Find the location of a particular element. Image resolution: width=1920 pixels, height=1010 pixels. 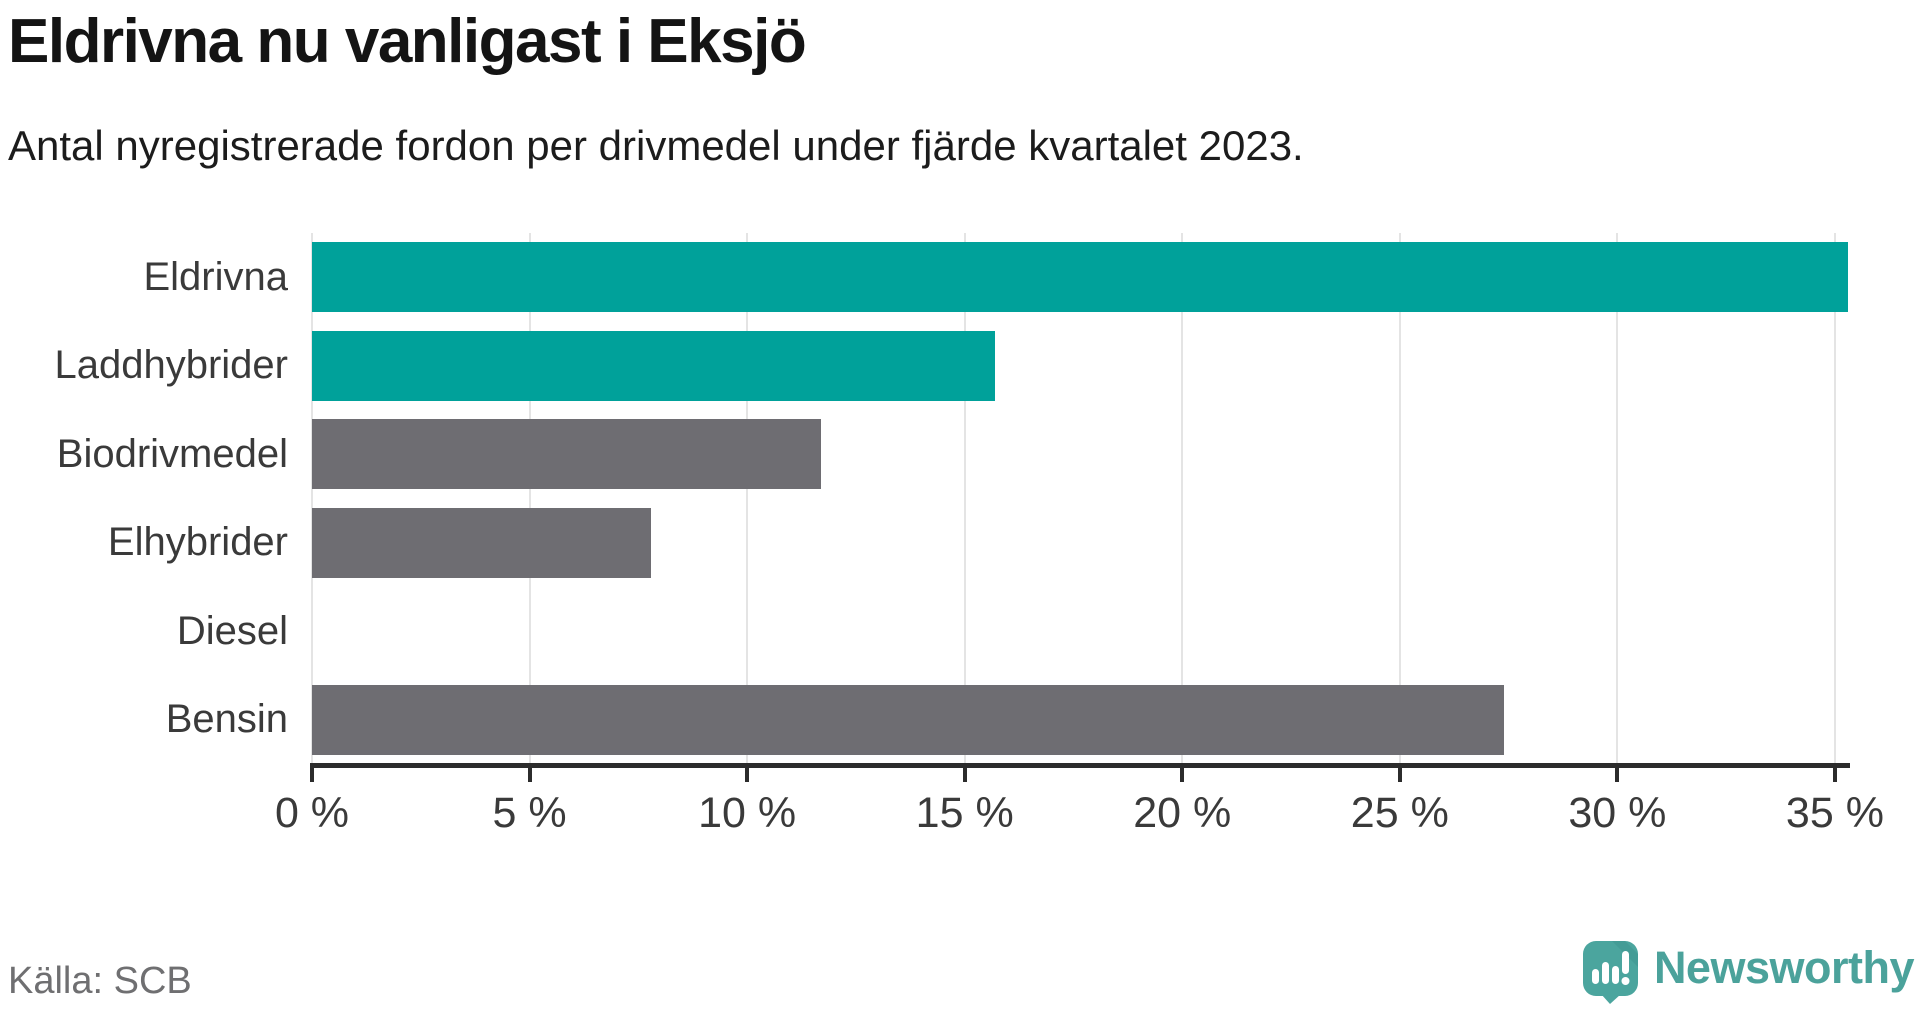

bar-laddhybrider is located at coordinates (654, 365).